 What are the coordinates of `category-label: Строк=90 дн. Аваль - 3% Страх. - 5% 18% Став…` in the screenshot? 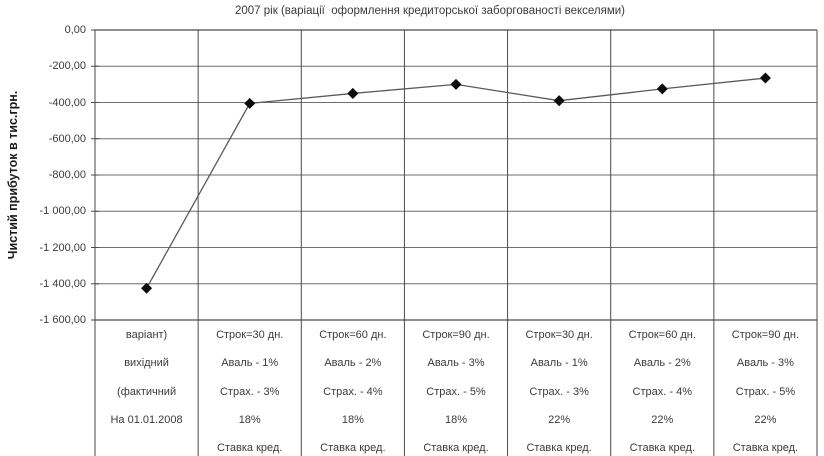 It's located at (455, 388).